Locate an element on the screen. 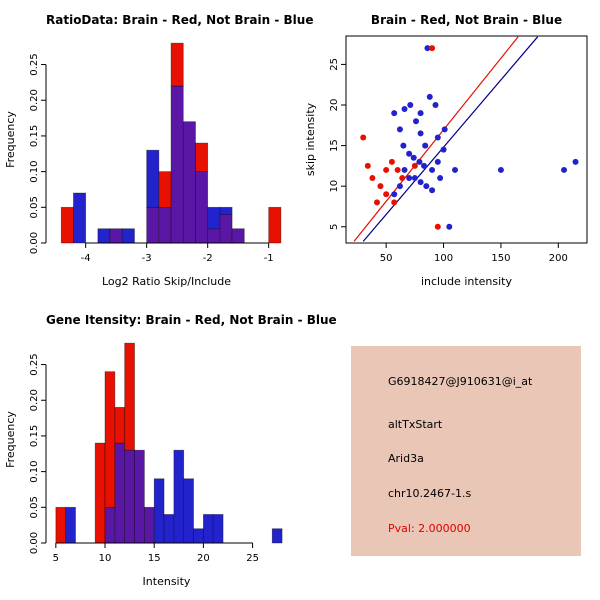 The height and width of the screenshot is (600, 600). ratio-histogram-title: RatioData: Brain - Red, Not Brain - Blue is located at coordinates (180, 20).